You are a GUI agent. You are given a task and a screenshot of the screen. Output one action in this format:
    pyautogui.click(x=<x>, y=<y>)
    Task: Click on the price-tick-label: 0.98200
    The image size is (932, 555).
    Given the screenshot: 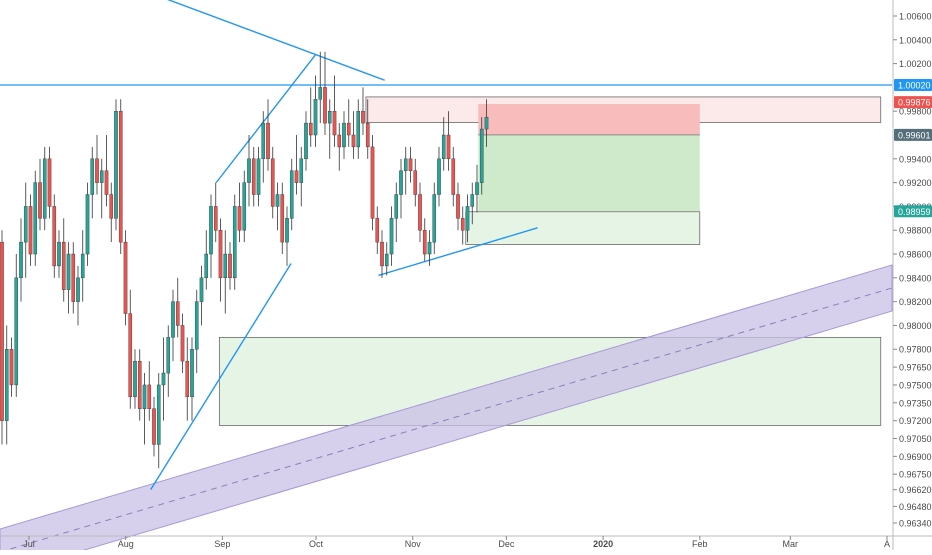 What is the action you would take?
    pyautogui.click(x=915, y=302)
    